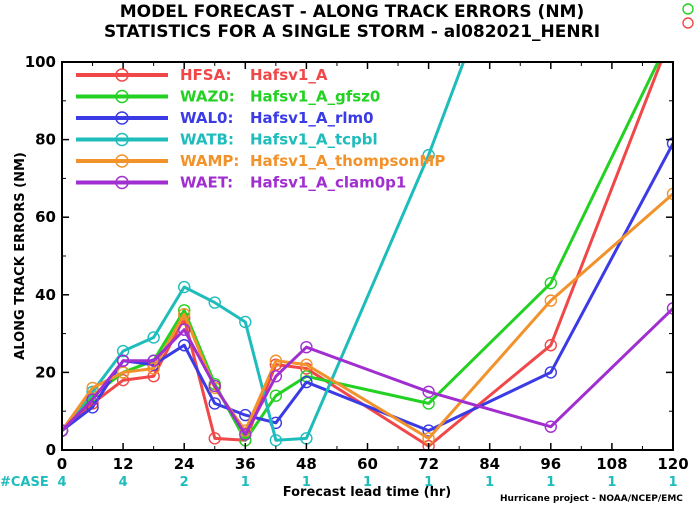  I want to click on case-counts: 4 4 2 1 1 1 1 1 1 1 1, so click(367, 482).